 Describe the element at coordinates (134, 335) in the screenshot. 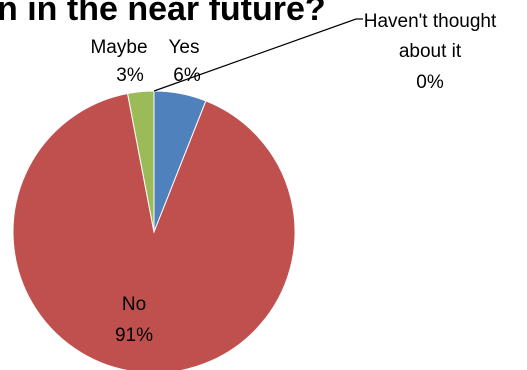

I see `percent-no: 91%` at that location.